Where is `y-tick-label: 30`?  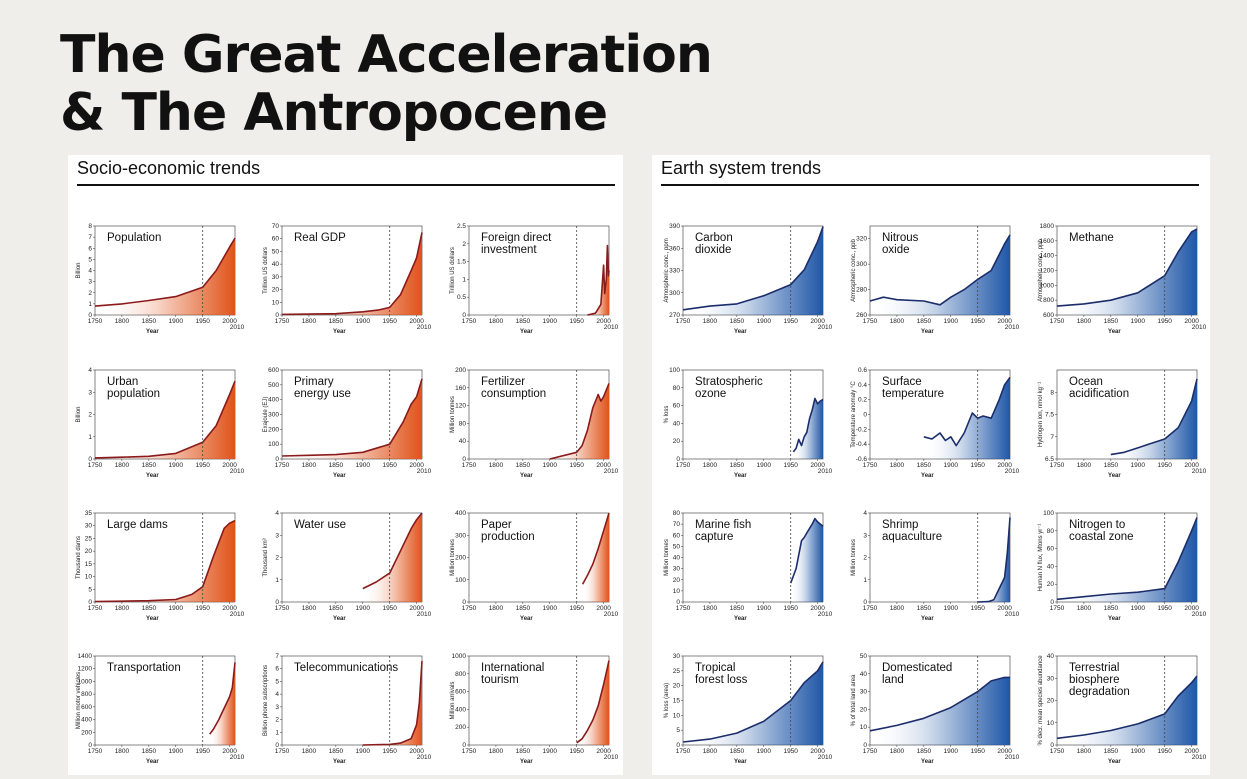 y-tick-label: 30 is located at coordinates (276, 277).